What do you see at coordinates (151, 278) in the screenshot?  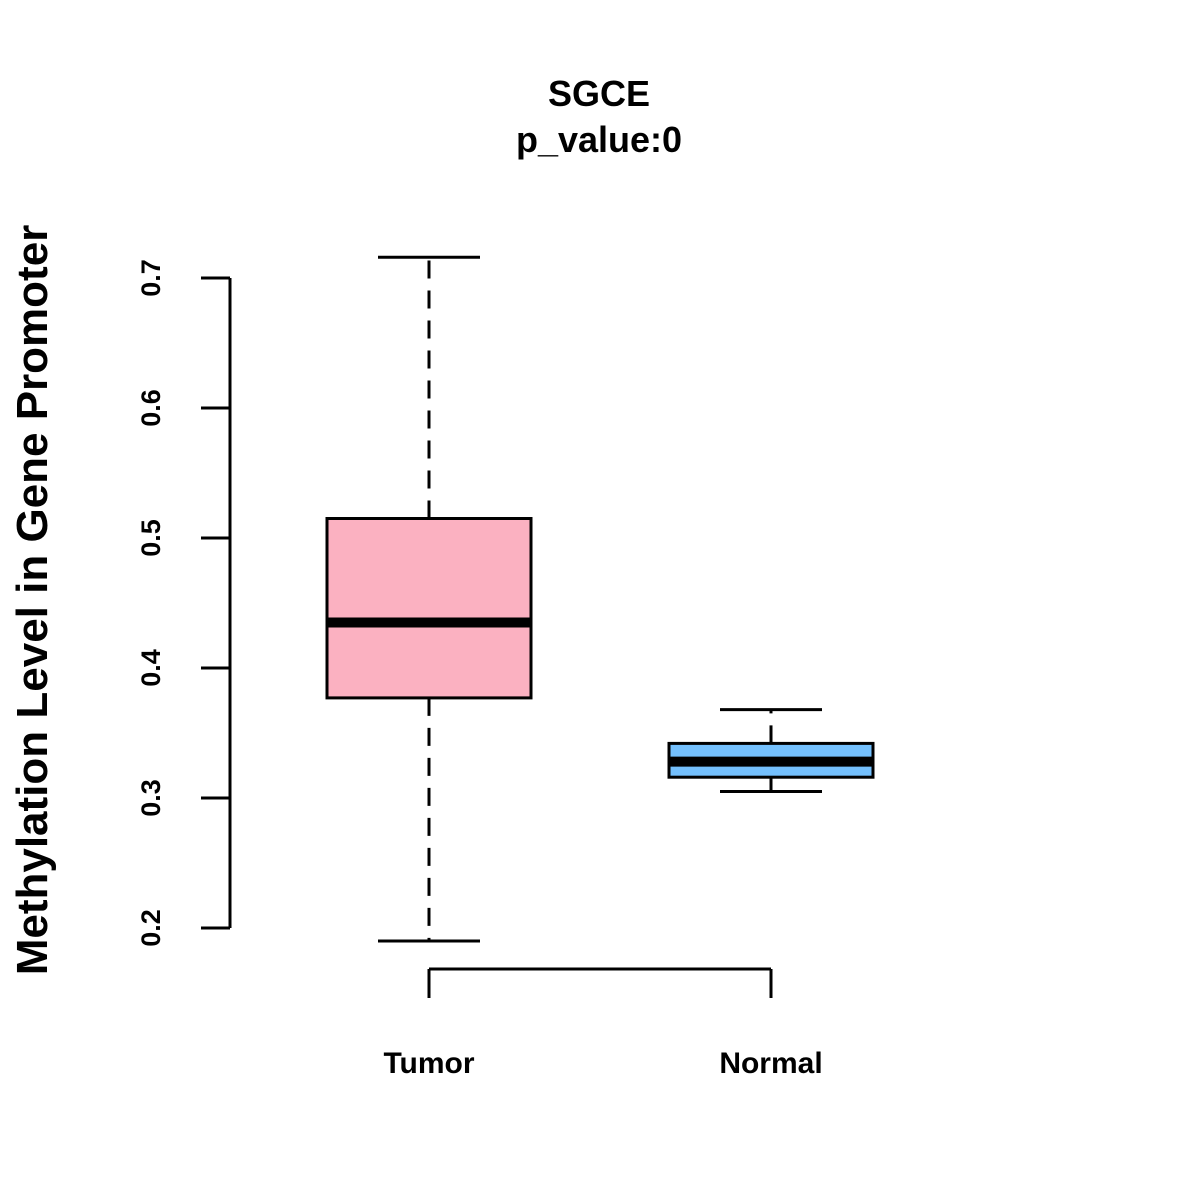 I see `y-tick-label: 0.7` at bounding box center [151, 278].